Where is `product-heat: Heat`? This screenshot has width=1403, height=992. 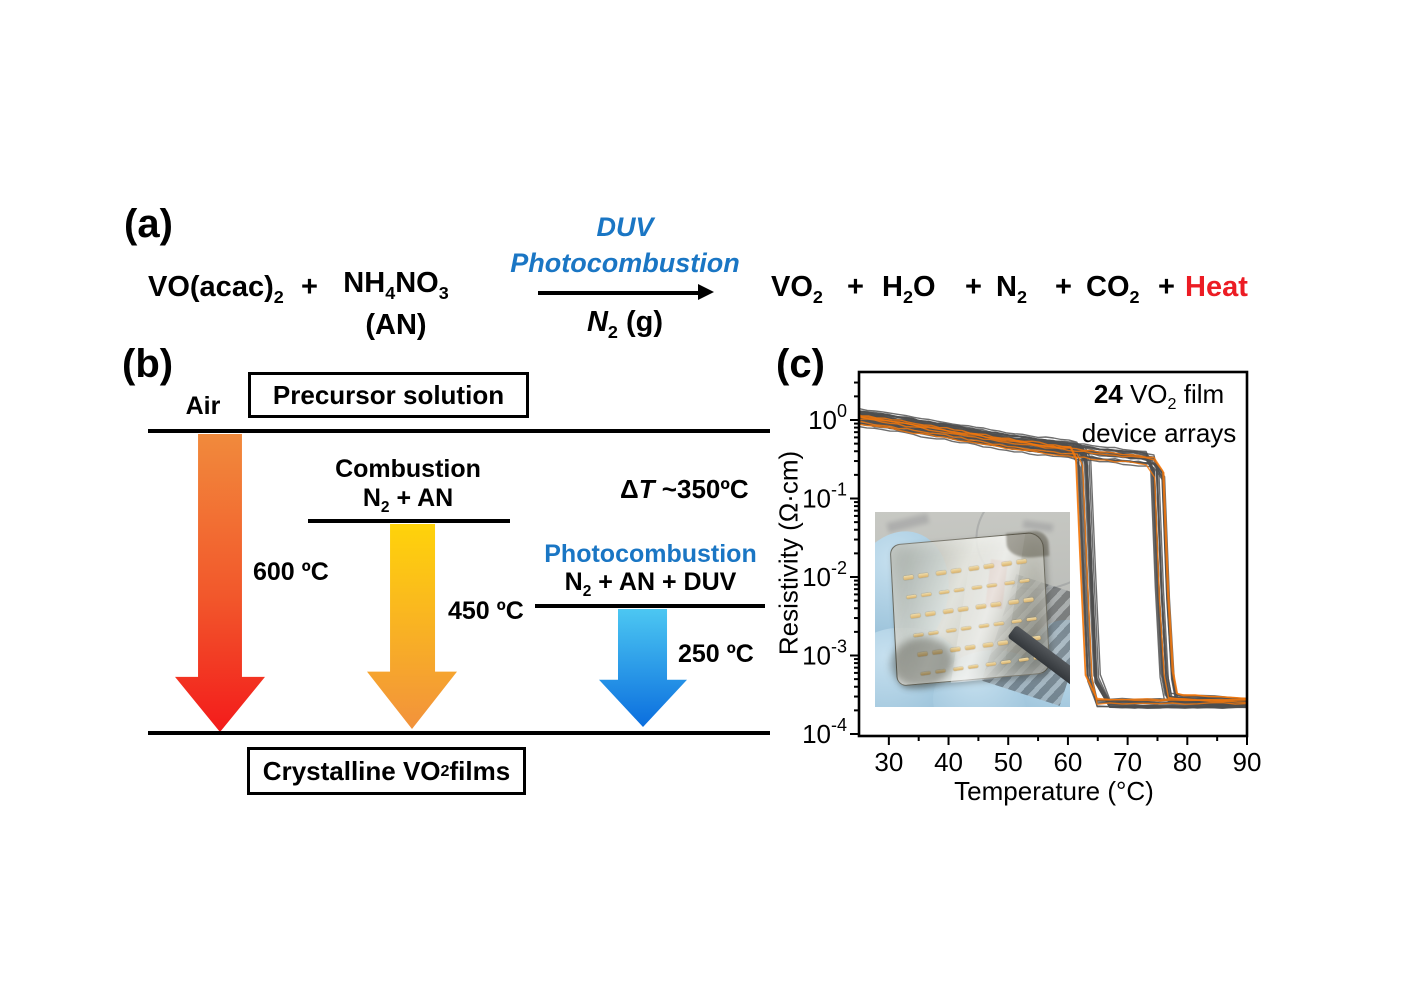 product-heat: Heat is located at coordinates (1216, 287).